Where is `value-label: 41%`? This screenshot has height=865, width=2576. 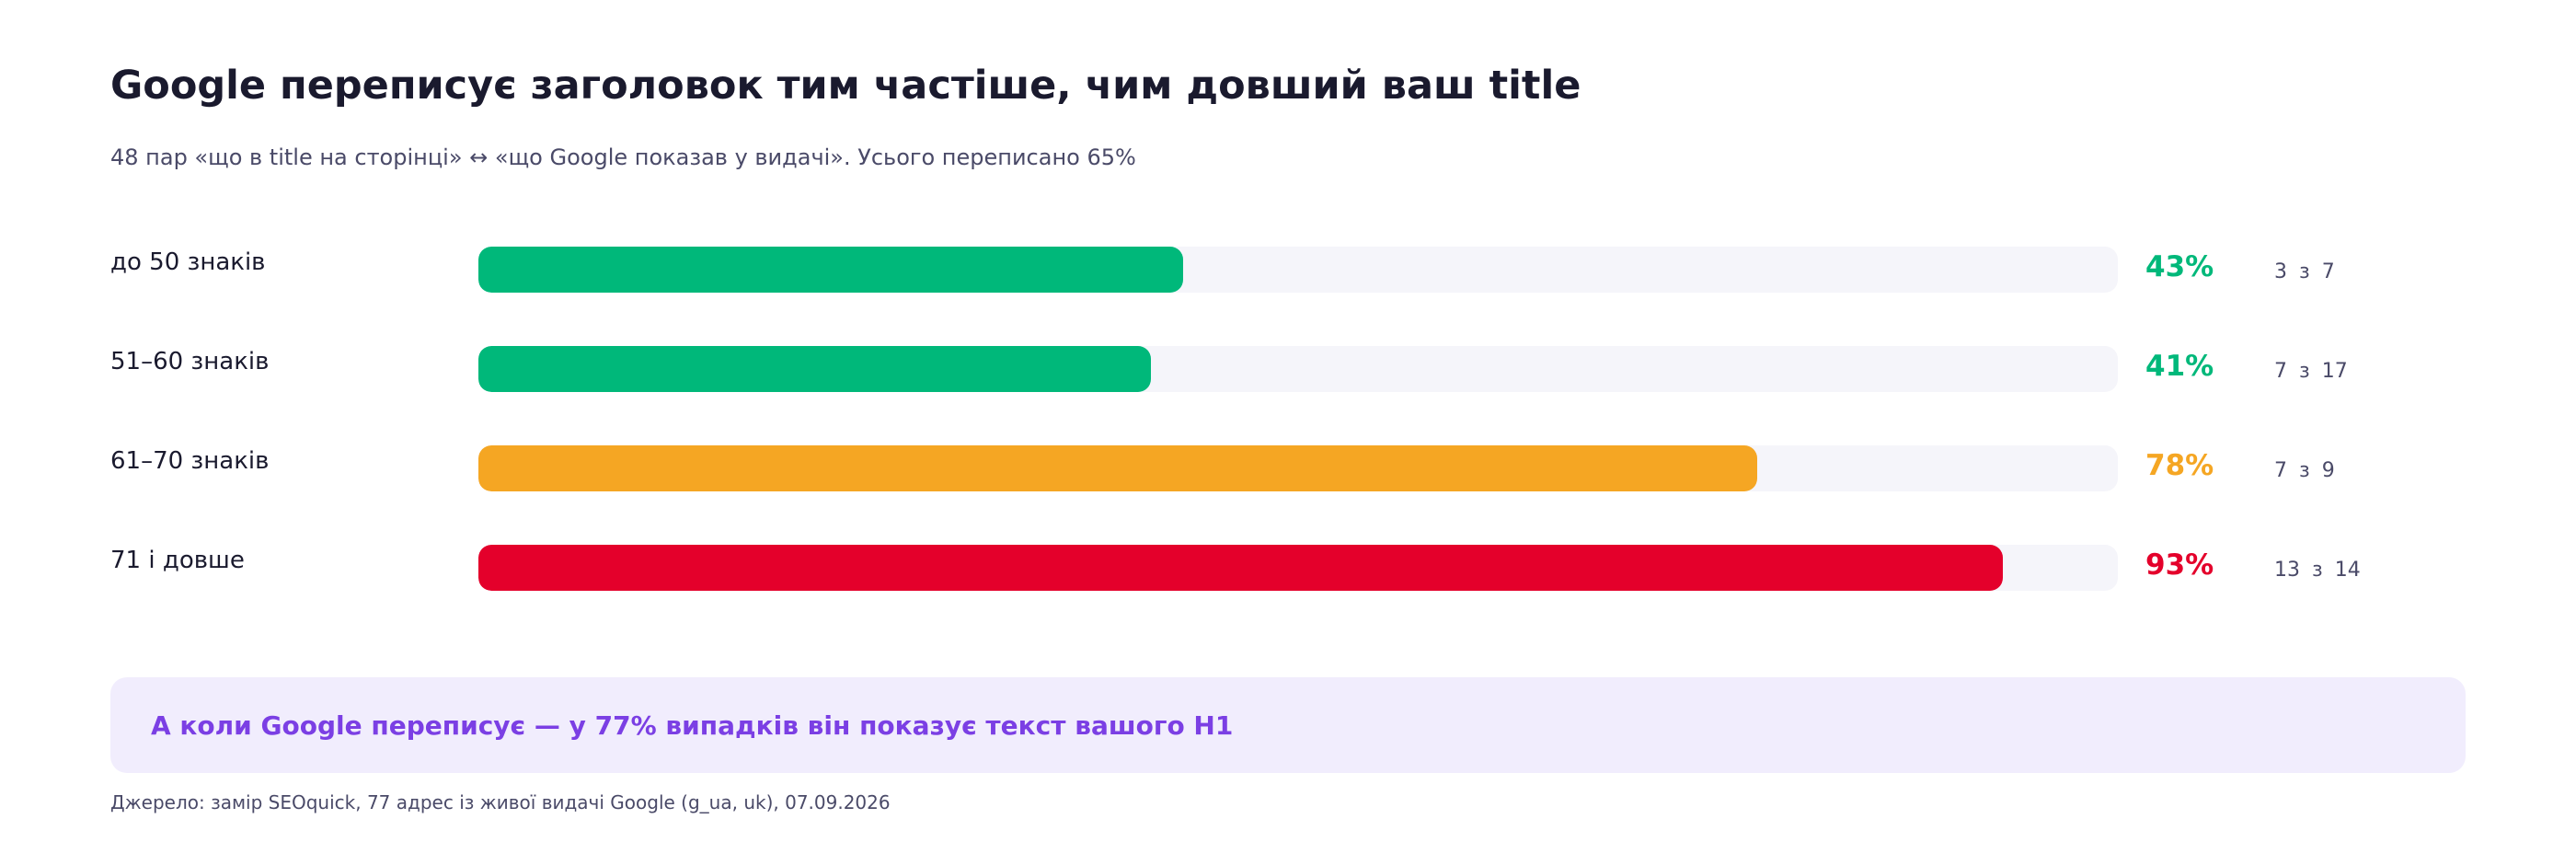
value-label: 41% is located at coordinates (2179, 366).